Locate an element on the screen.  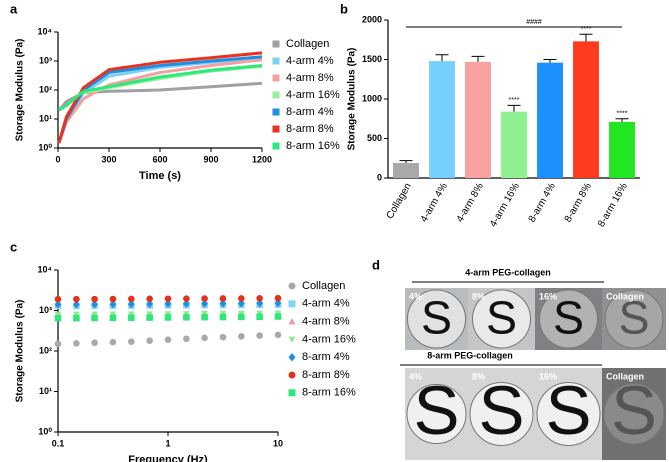
significance-label: **** is located at coordinates (622, 114).